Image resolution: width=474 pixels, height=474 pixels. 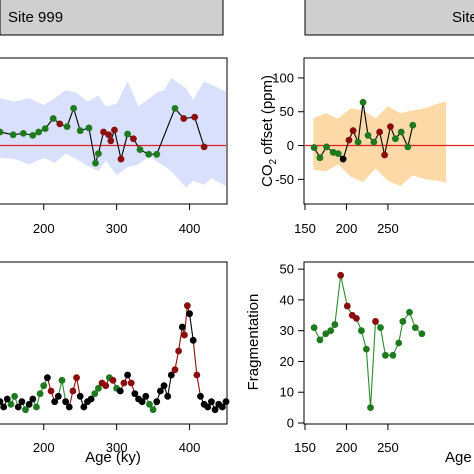 What do you see at coordinates (115, 358) in the screenshot?
I see `plot-body-bottom-left` at bounding box center [115, 358].